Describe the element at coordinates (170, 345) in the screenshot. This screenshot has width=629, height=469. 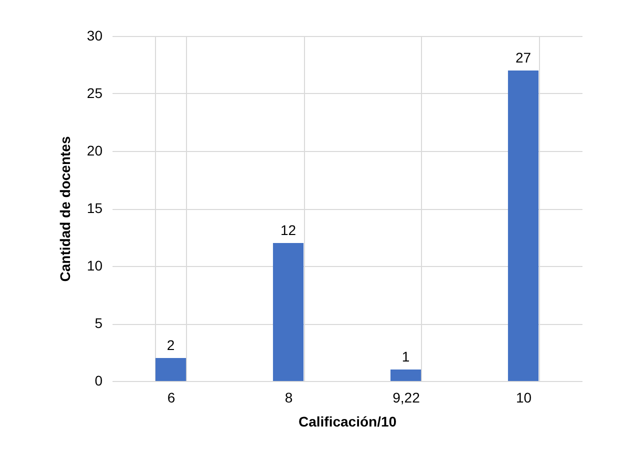
I see `data-label: 2` at that location.